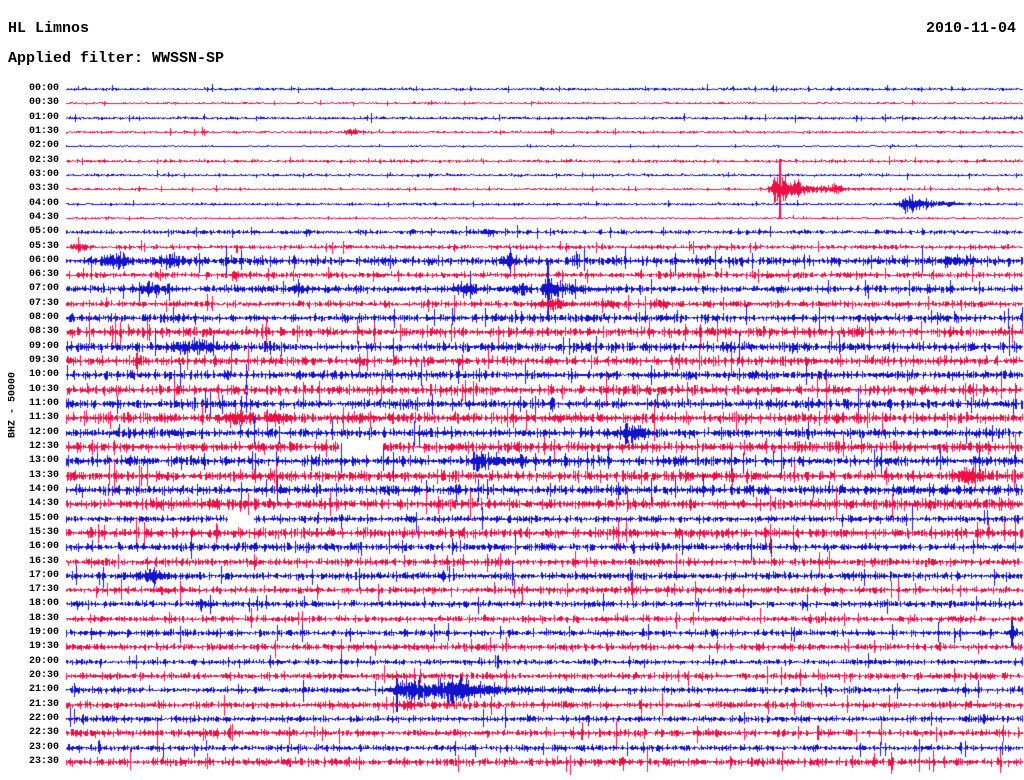 The image size is (1024, 780). I want to click on row-time-label: 15:30, so click(43, 532).